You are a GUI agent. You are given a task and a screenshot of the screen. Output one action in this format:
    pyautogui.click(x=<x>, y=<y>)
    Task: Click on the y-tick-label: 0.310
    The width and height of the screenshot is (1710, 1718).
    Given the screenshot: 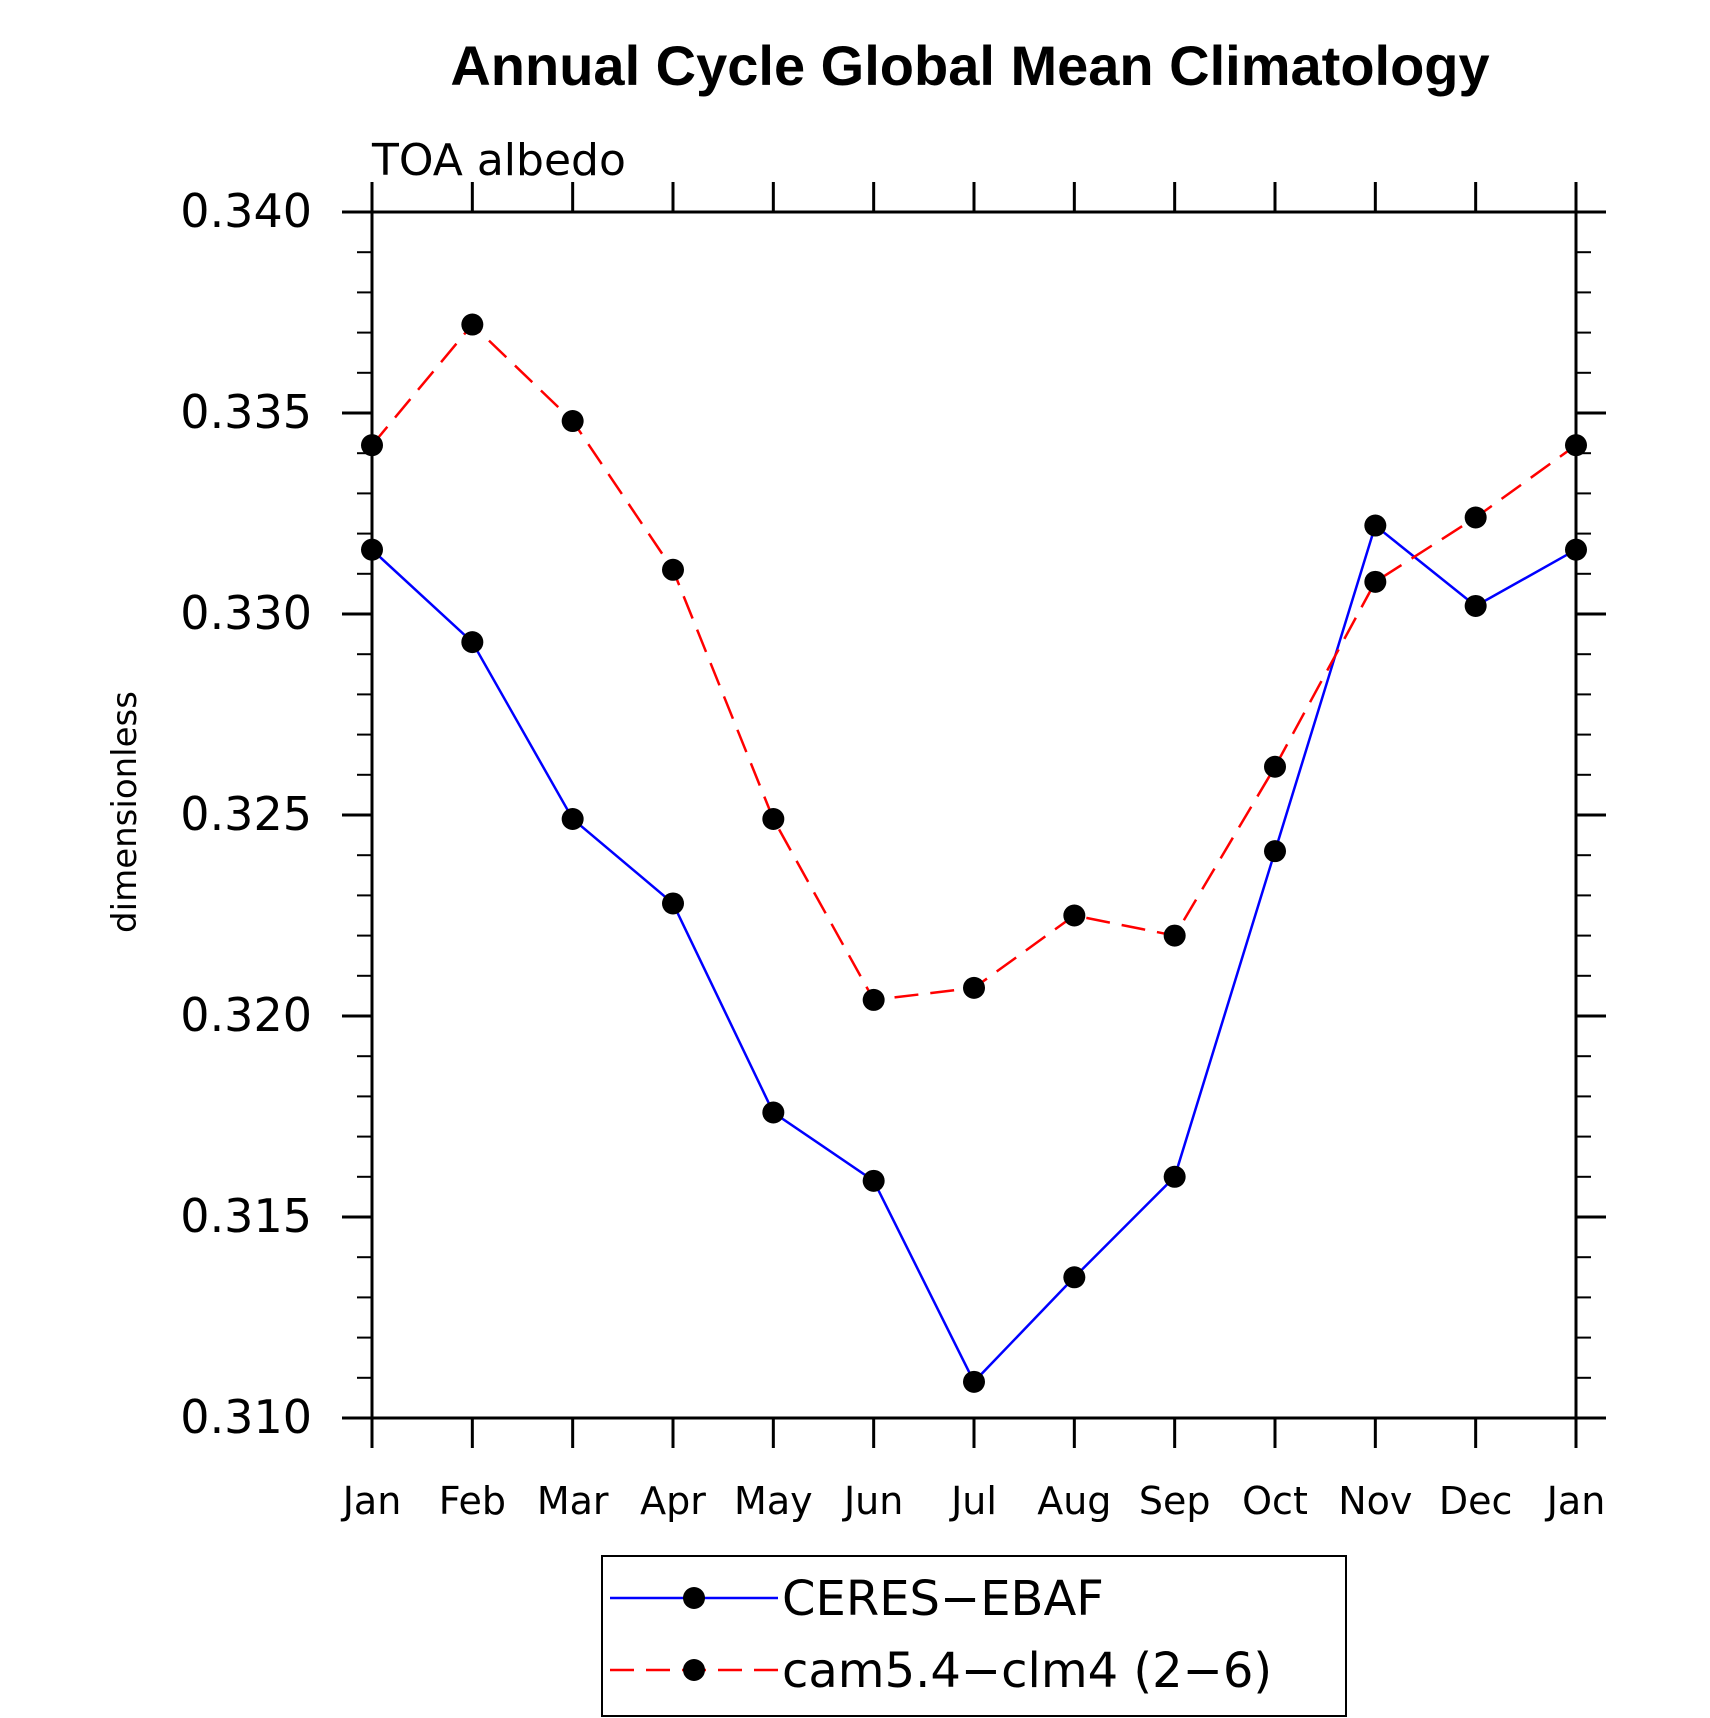 What is the action you would take?
    pyautogui.click(x=246, y=1417)
    